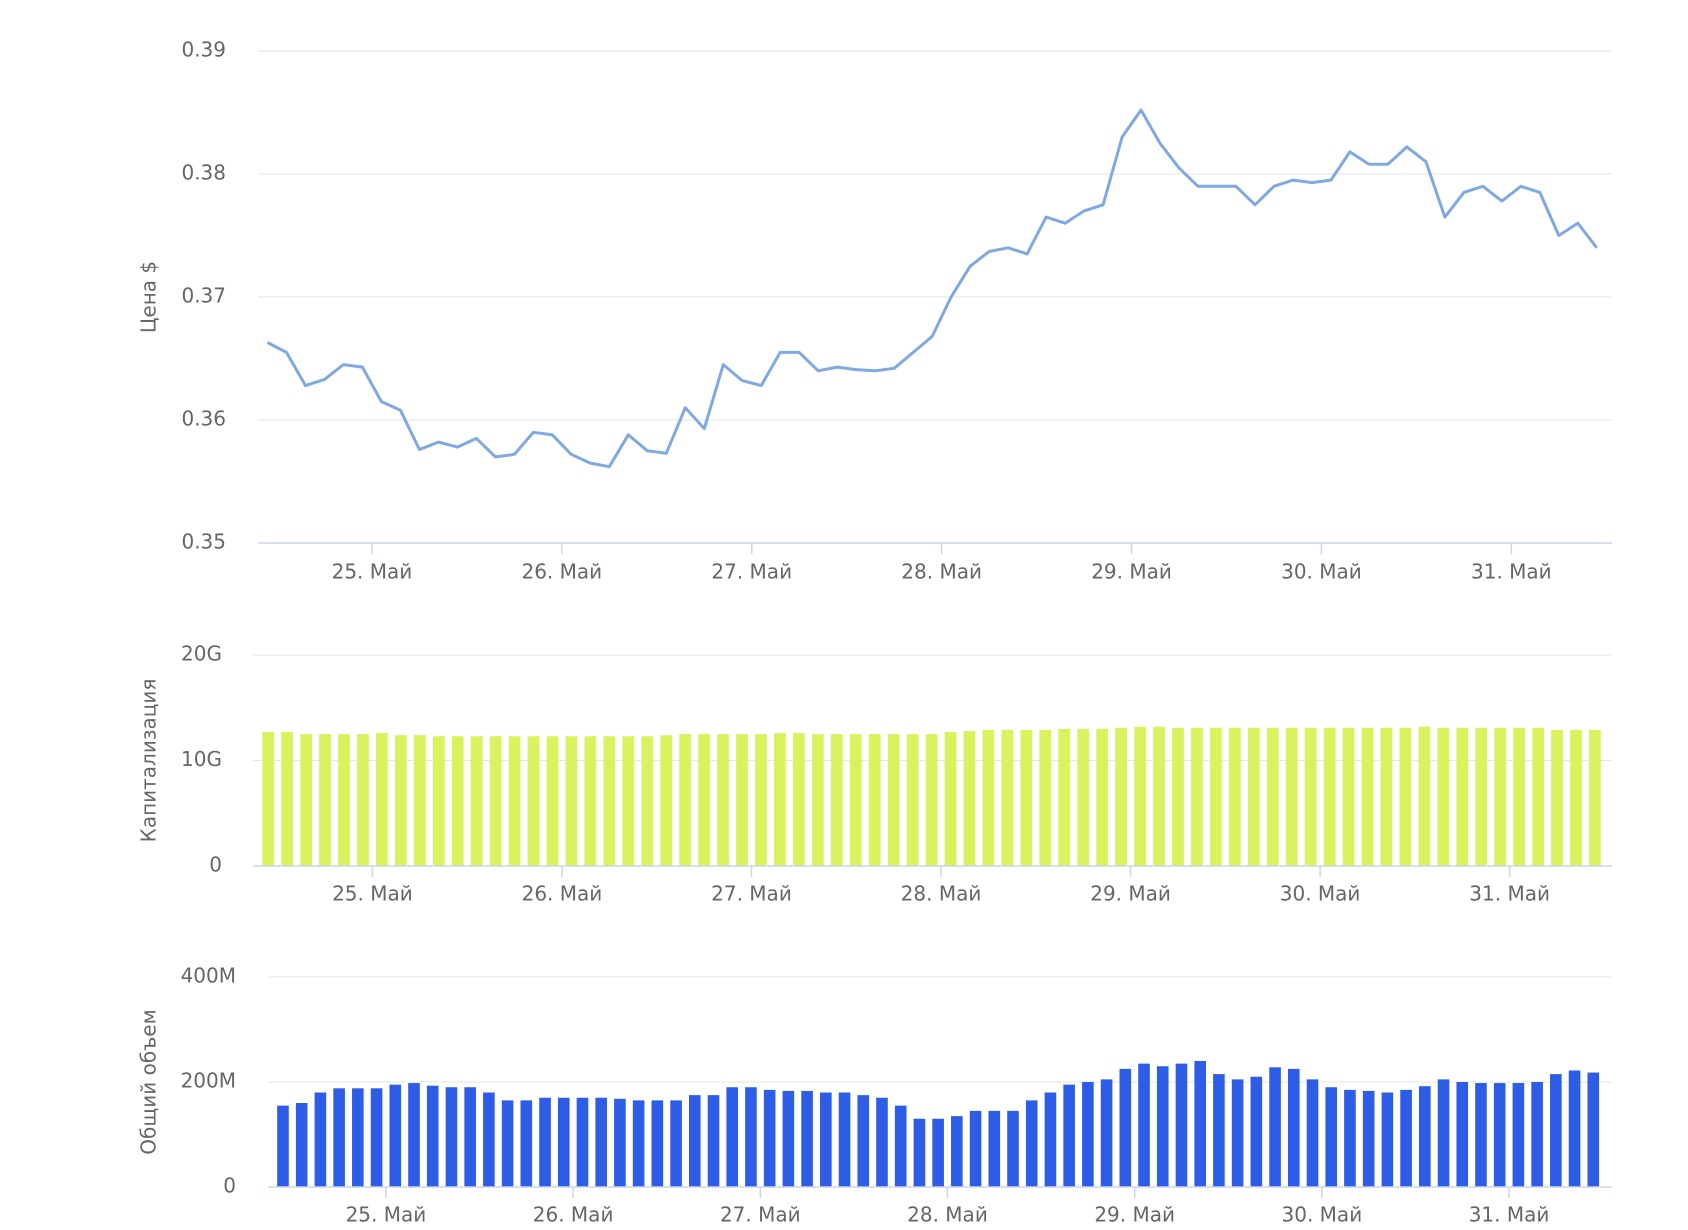  What do you see at coordinates (203, 542) in the screenshot?
I see `y-tick-label: 0.35` at bounding box center [203, 542].